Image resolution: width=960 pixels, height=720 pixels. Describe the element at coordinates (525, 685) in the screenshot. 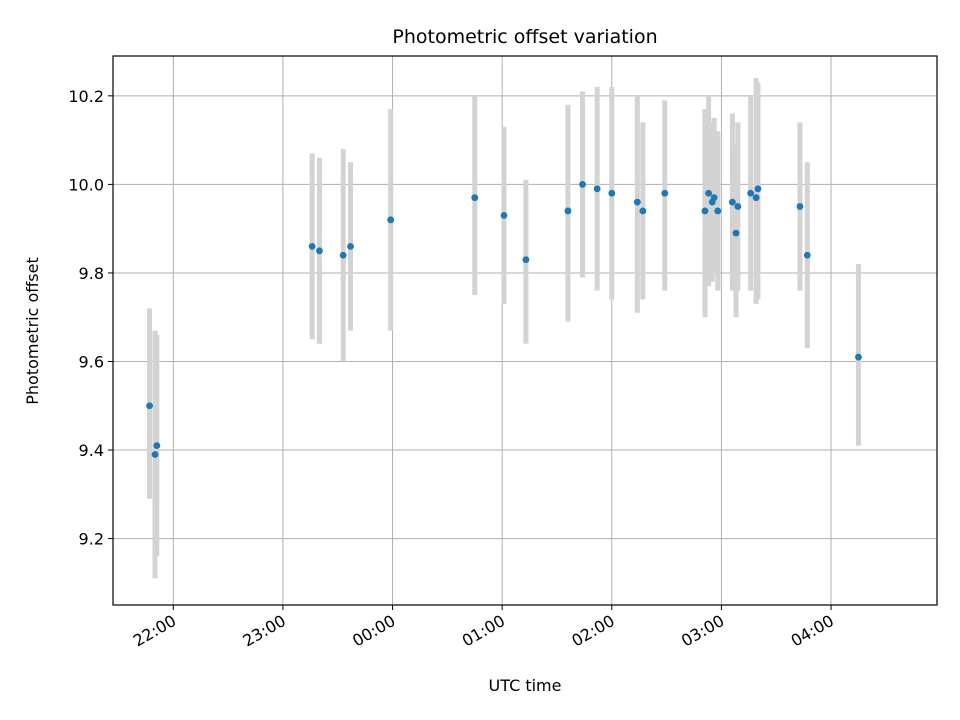

I see `x-axis-title: UTC time` at that location.